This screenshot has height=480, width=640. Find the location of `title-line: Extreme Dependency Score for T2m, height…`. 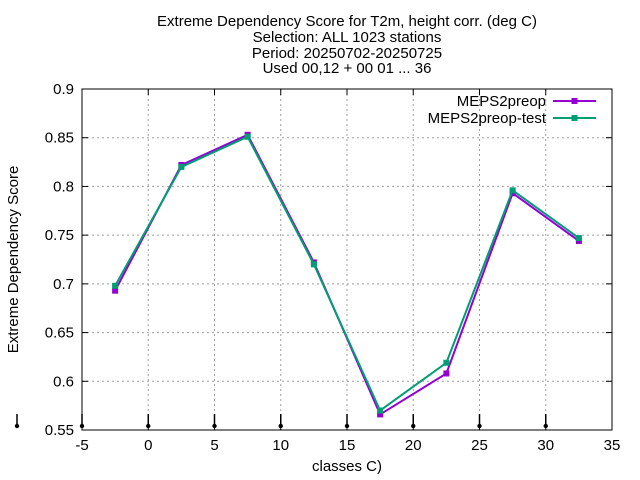

title-line: Extreme Dependency Score for T2m, height… is located at coordinates (347, 21).